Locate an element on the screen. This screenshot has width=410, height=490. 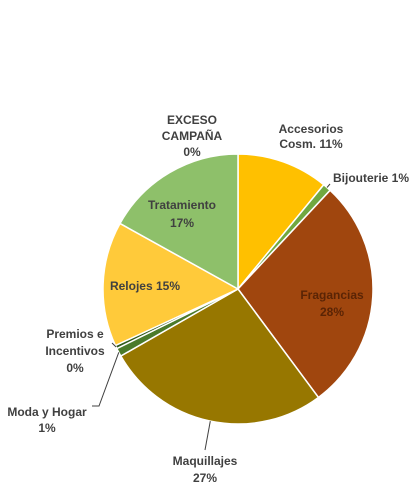
pie-slice-relojes is located at coordinates (170, 284).